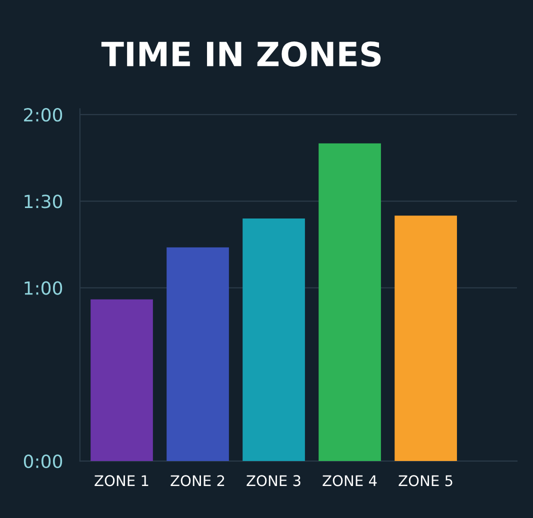 The width and height of the screenshot is (533, 518). Describe the element at coordinates (349, 480) in the screenshot. I see `x-tick-label: ZONE 4` at that location.